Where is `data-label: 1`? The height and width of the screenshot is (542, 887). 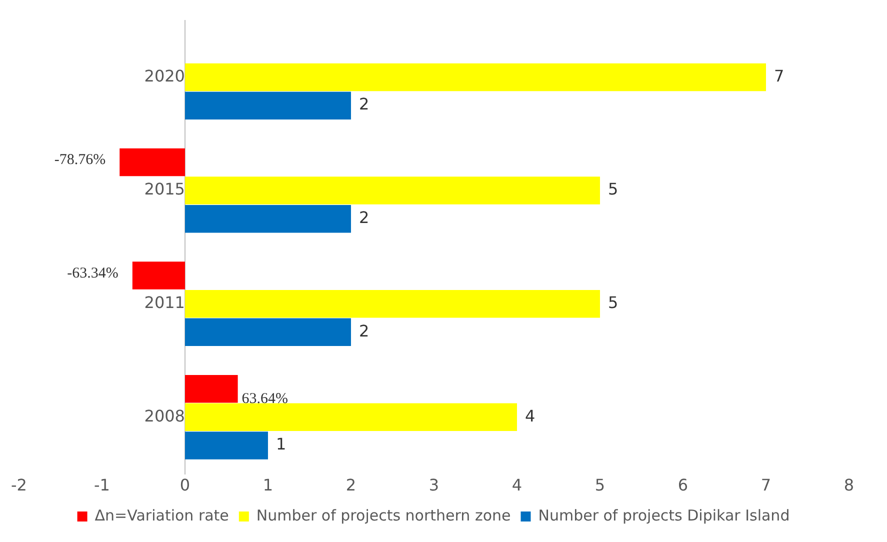 data-label: 1 is located at coordinates (281, 444).